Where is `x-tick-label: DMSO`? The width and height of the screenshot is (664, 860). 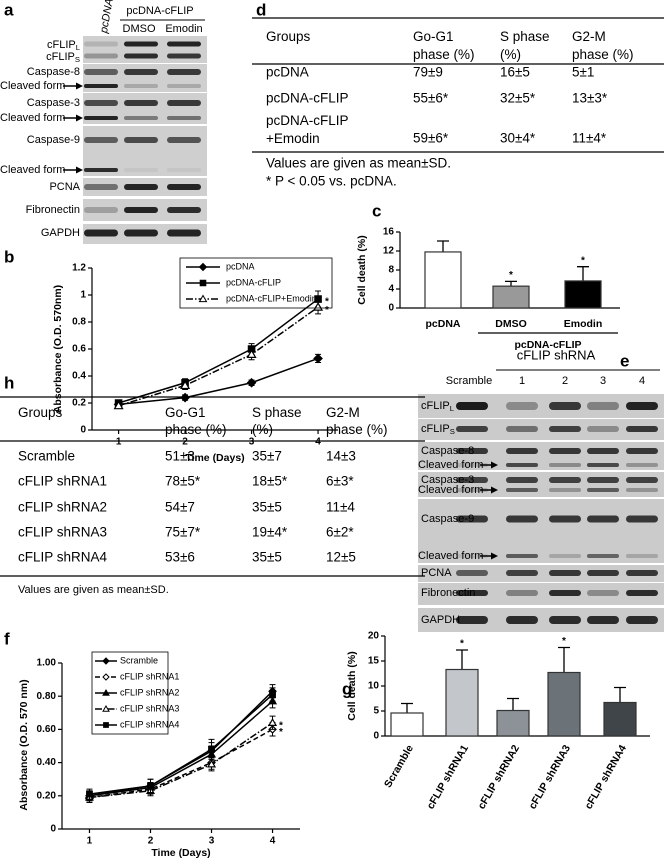 x-tick-label: DMSO is located at coordinates (511, 324).